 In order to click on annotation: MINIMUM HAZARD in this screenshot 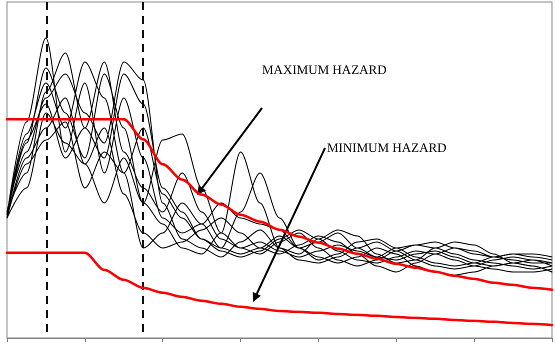, I will do `click(387, 148)`.